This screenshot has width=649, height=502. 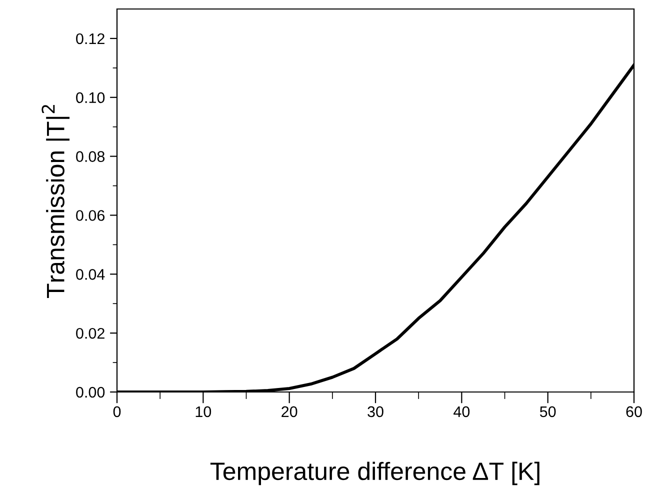 What do you see at coordinates (462, 412) in the screenshot?
I see `x-tick-label: 40` at bounding box center [462, 412].